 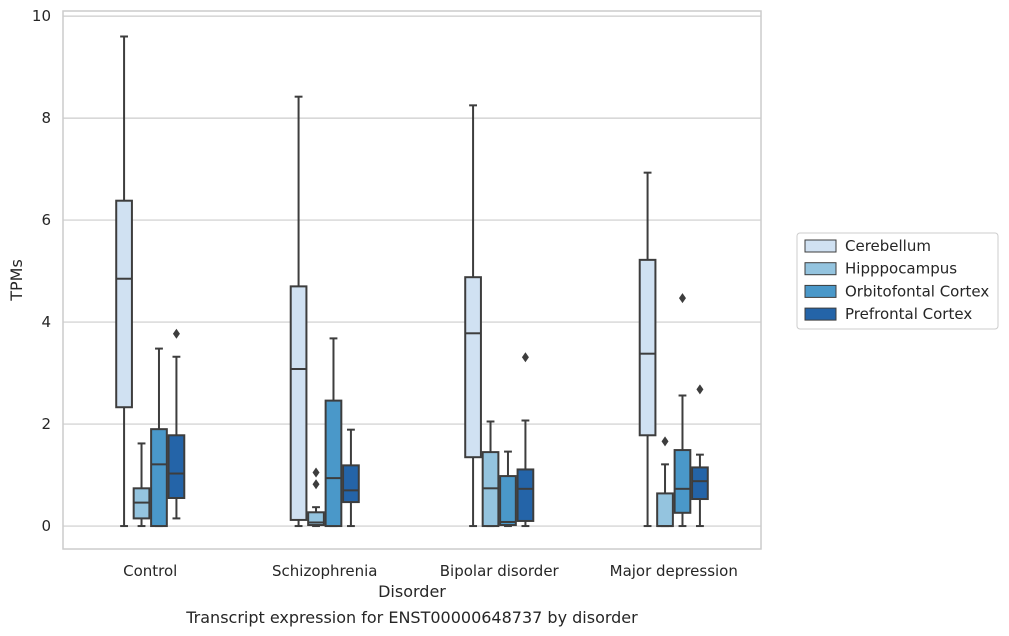 I want to click on y-tick-label: 2, so click(x=46, y=424).